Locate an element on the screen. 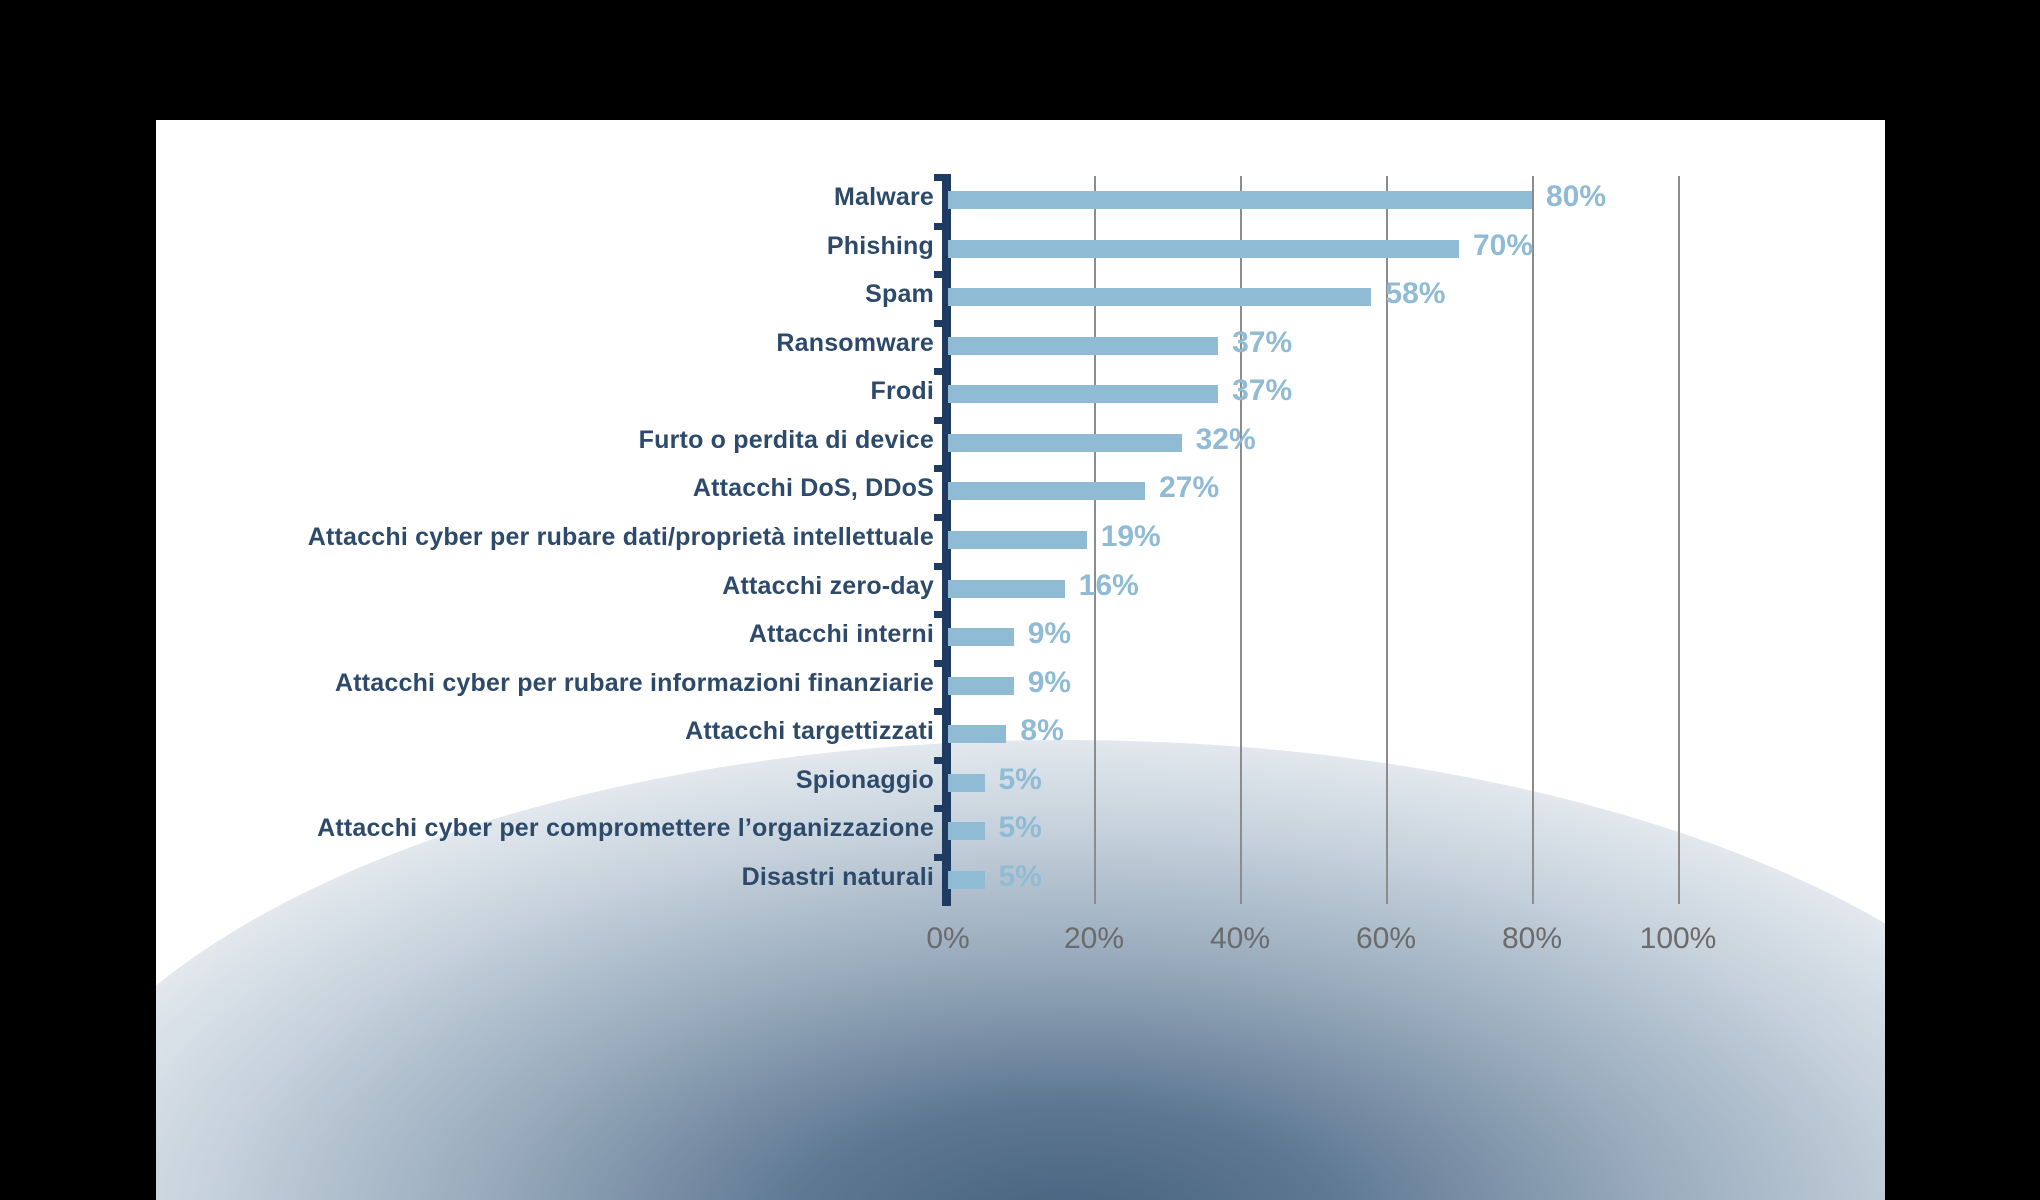  bar-value-label: 8% is located at coordinates (1042, 731).